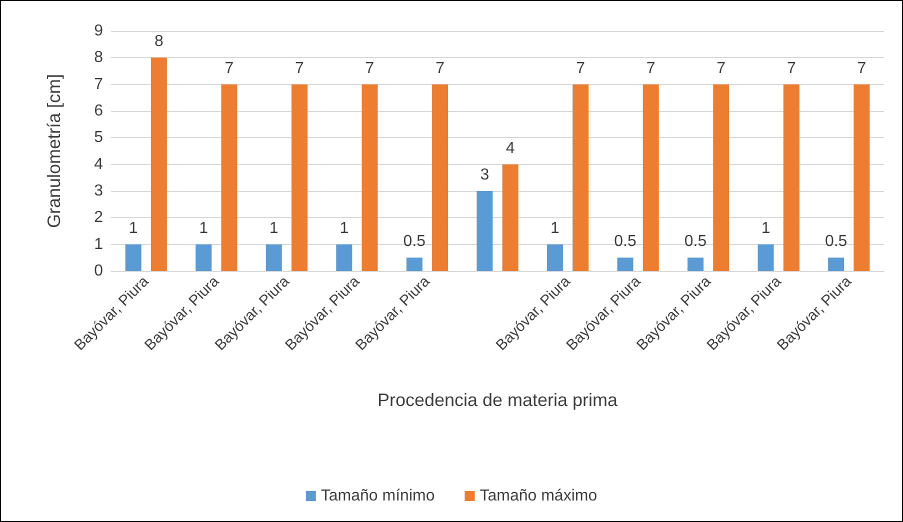 The width and height of the screenshot is (903, 522). Describe the element at coordinates (99, 271) in the screenshot. I see `y-tick-label: 0` at that location.